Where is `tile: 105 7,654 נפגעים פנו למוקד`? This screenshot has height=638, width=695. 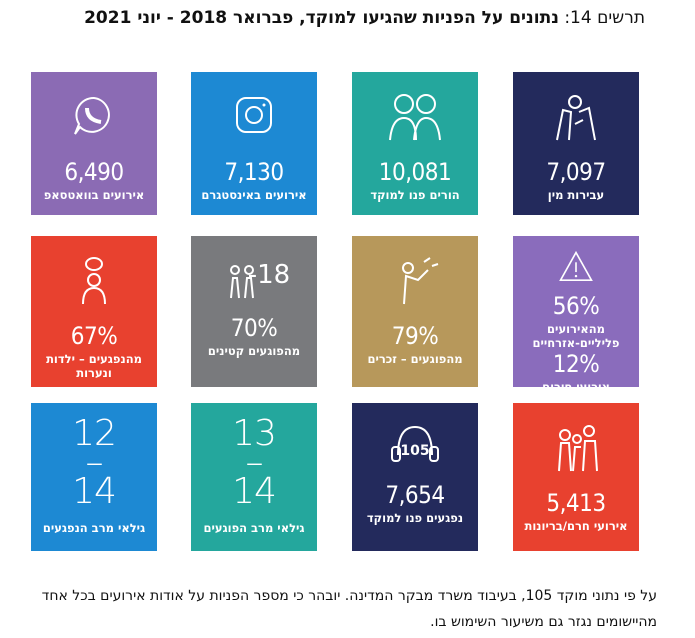
tile: 105 7,654 נפגעים פנו למוקד is located at coordinates (415, 477).